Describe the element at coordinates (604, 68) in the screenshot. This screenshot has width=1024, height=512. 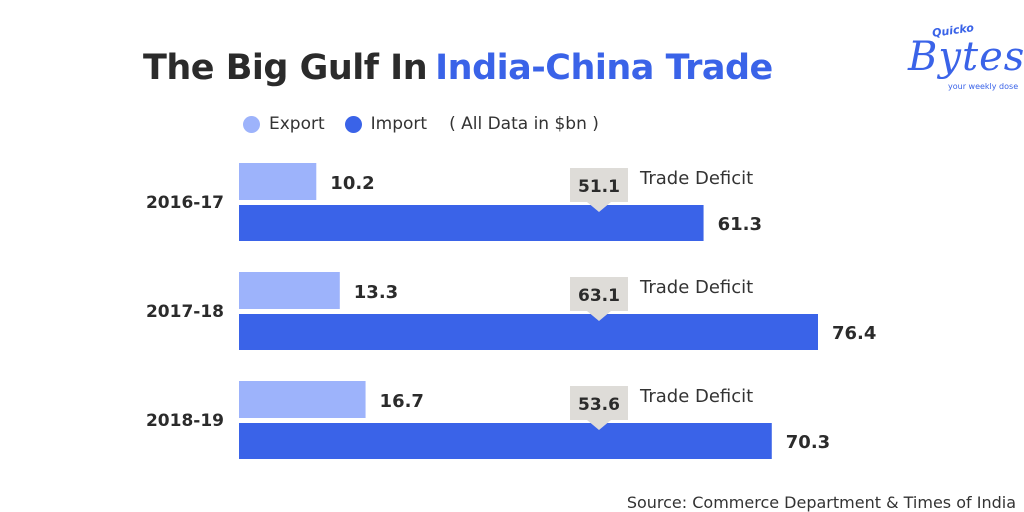
I see `chart-title-part2: India-China Trade` at that location.